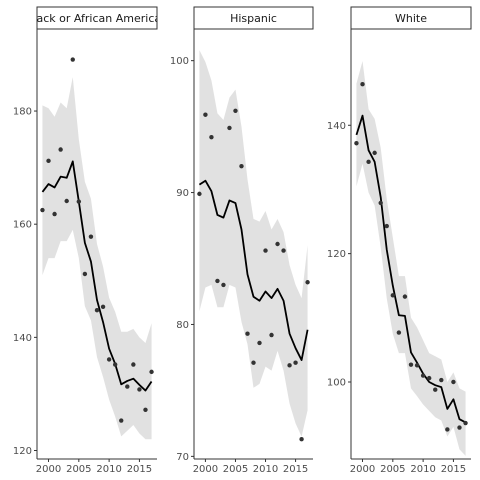 This screenshot has height=480, width=480. Describe the element at coordinates (182, 325) in the screenshot. I see `y-tick-label: 80` at that location.